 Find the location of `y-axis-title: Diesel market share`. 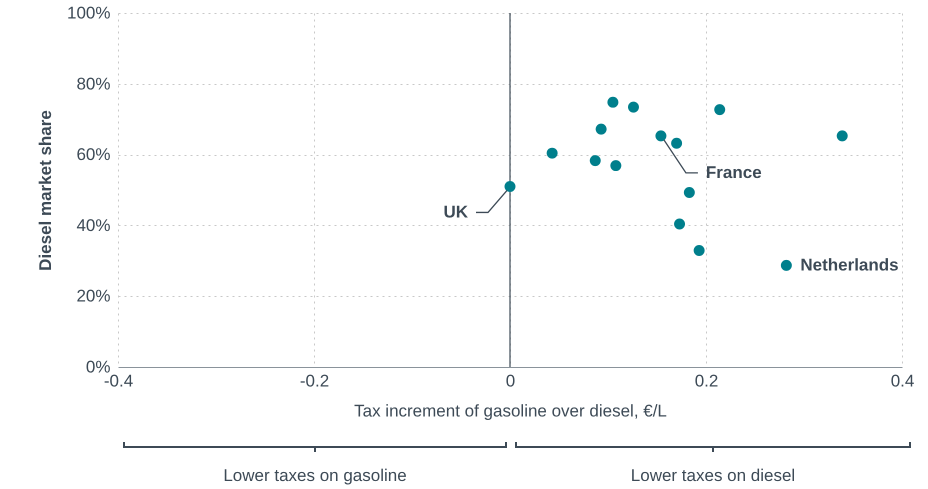

y-axis-title: Diesel market share is located at coordinates (46, 190).